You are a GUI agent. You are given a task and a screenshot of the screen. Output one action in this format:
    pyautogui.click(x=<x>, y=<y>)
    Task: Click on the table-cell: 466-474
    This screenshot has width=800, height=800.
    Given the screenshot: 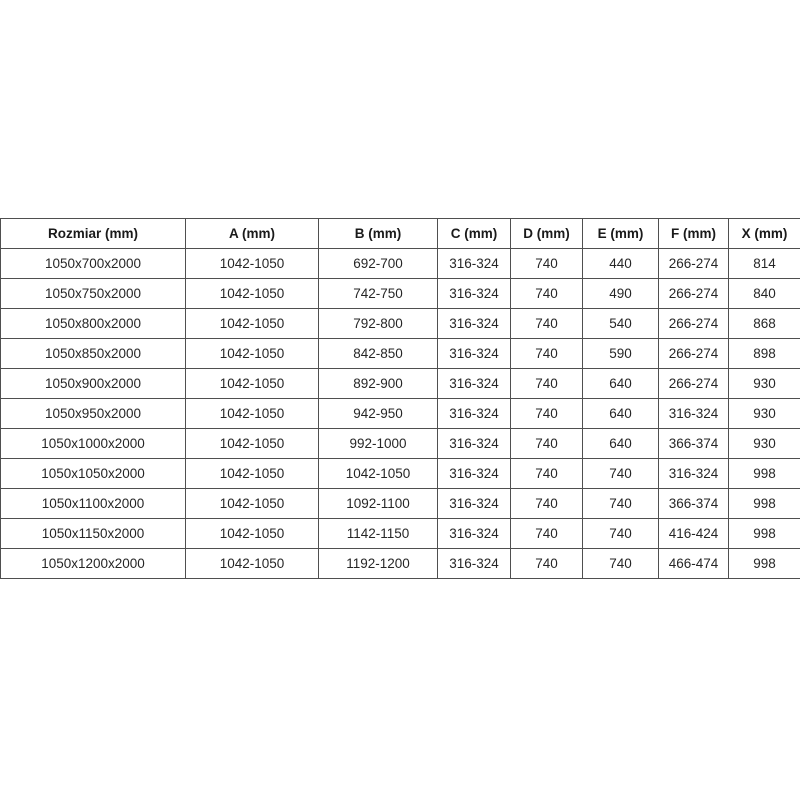 What is the action you would take?
    pyautogui.click(x=693, y=563)
    